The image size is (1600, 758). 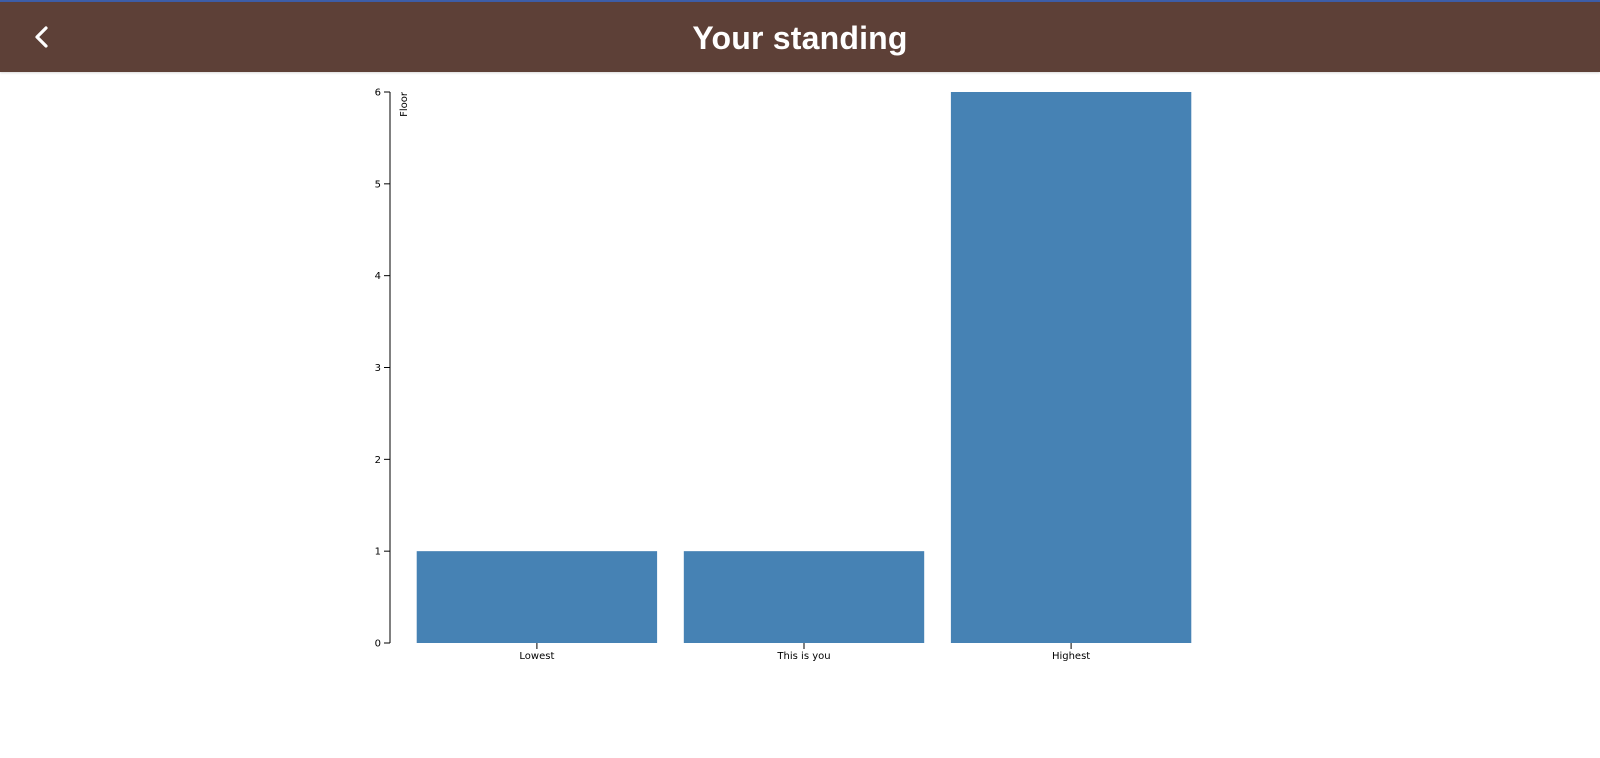 I want to click on y-tick-label: 2, so click(x=378, y=460).